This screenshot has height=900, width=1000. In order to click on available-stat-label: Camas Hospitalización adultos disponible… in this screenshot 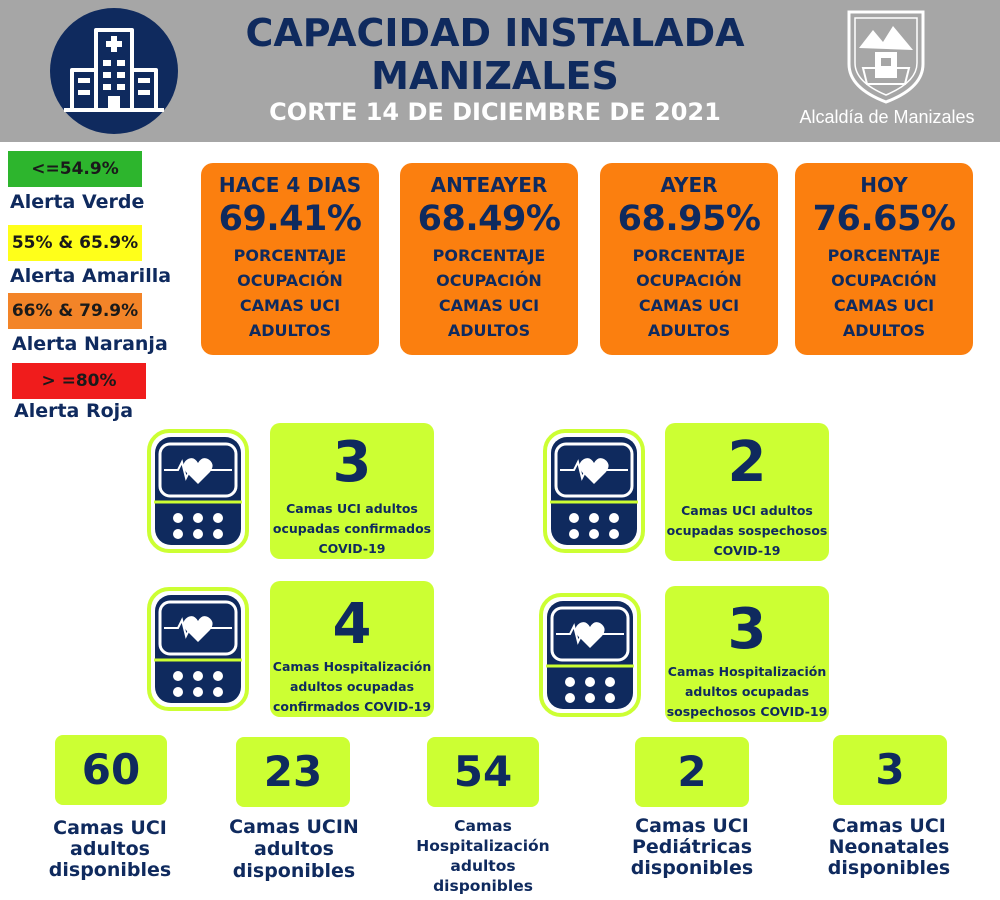, I will do `click(483, 856)`.